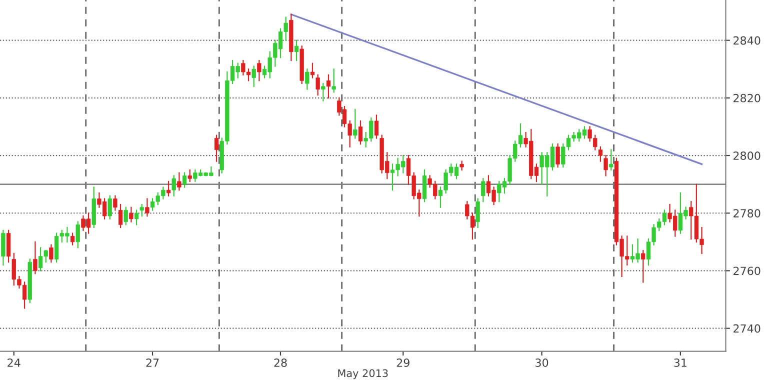 The image size is (768, 384). I want to click on x-tick-label: 30, so click(542, 362).